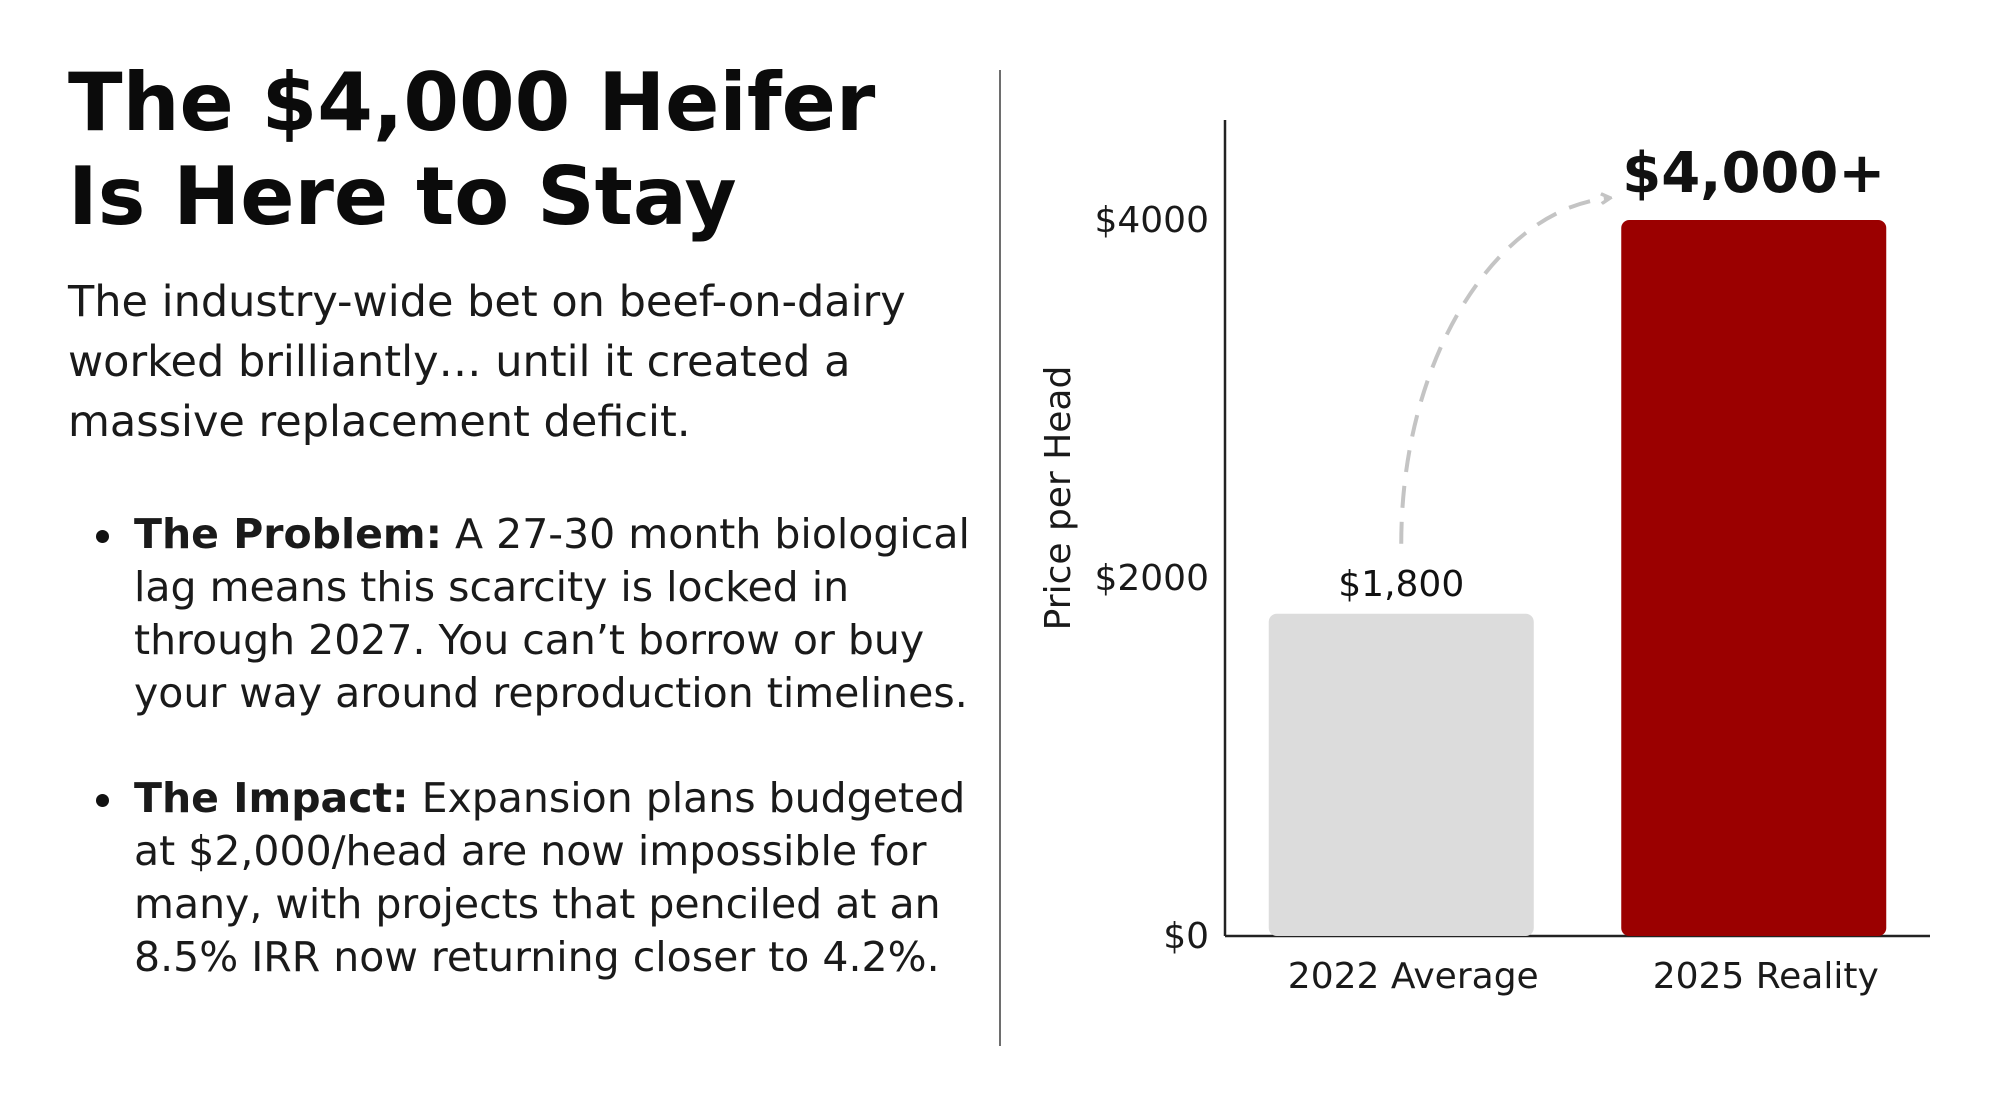 The height and width of the screenshot is (1116, 2000). Describe the element at coordinates (288, 534) in the screenshot. I see `bullet-problem-label: The Problem:` at that location.